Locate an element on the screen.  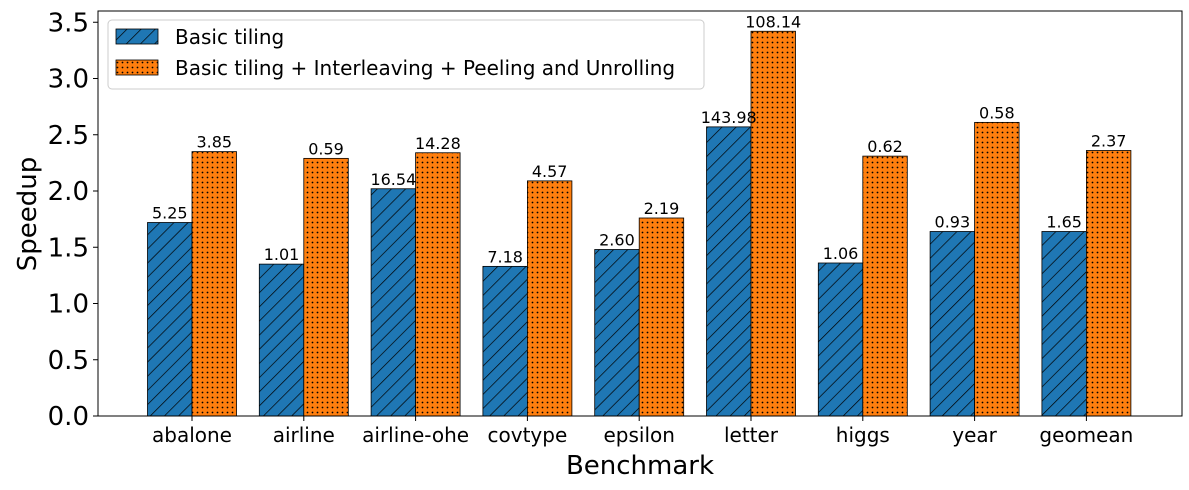
data-label-higgs-series-2: 0.62 is located at coordinates (885, 146).